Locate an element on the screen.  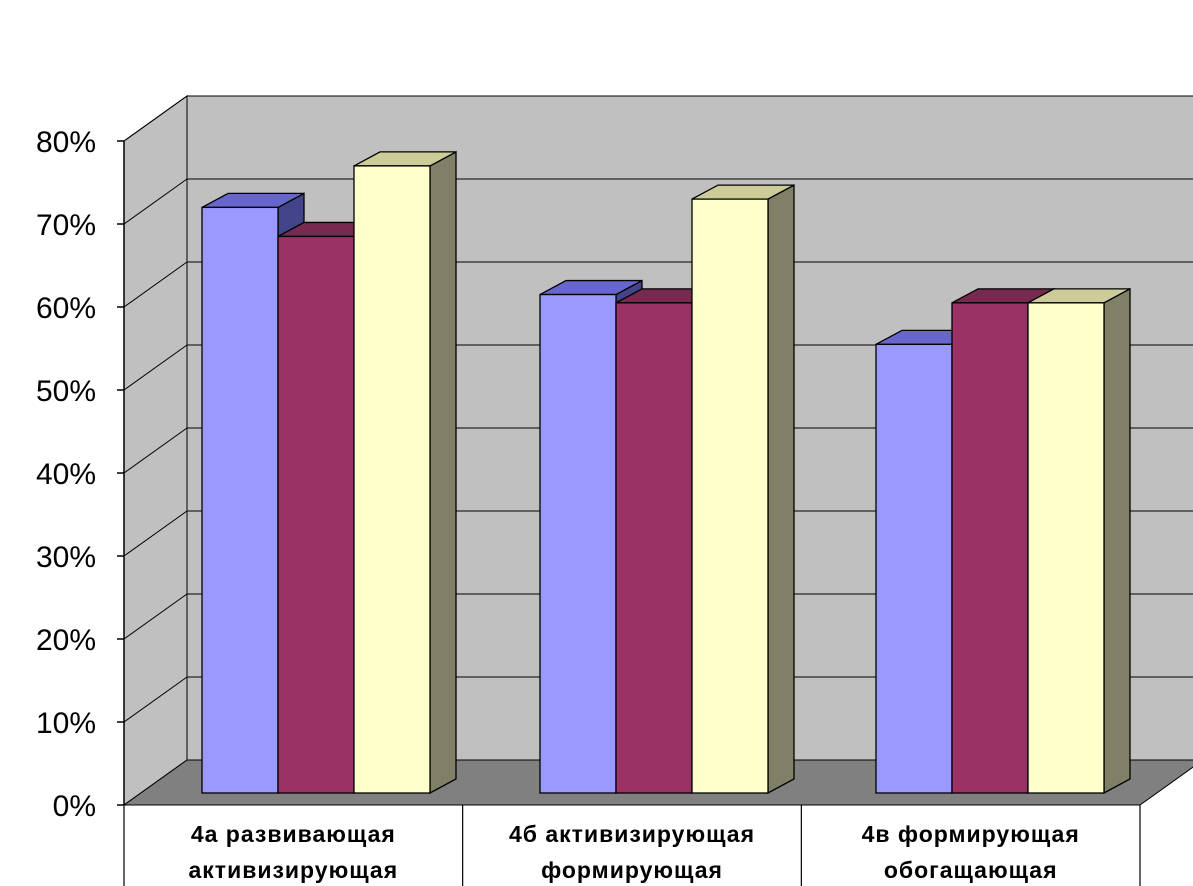
x-category-label: 4б активизирующая is located at coordinates (632, 834).